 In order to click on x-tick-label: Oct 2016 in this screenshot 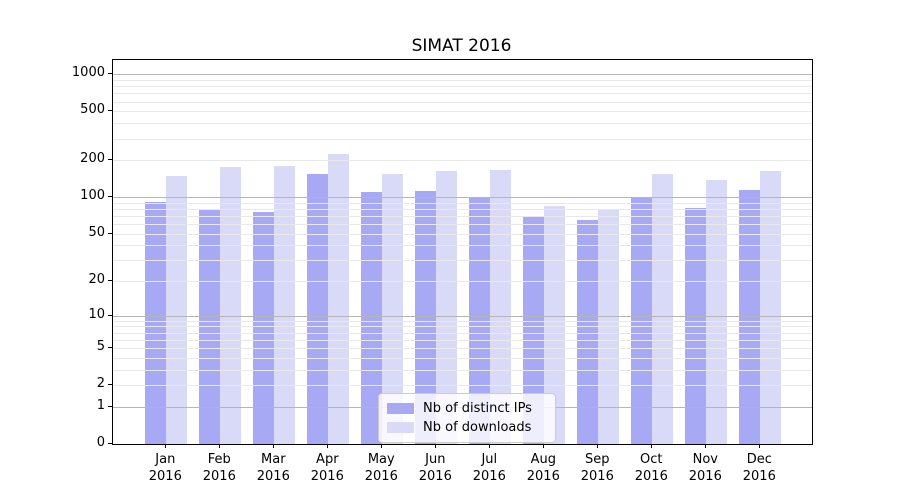, I will do `click(651, 468)`.